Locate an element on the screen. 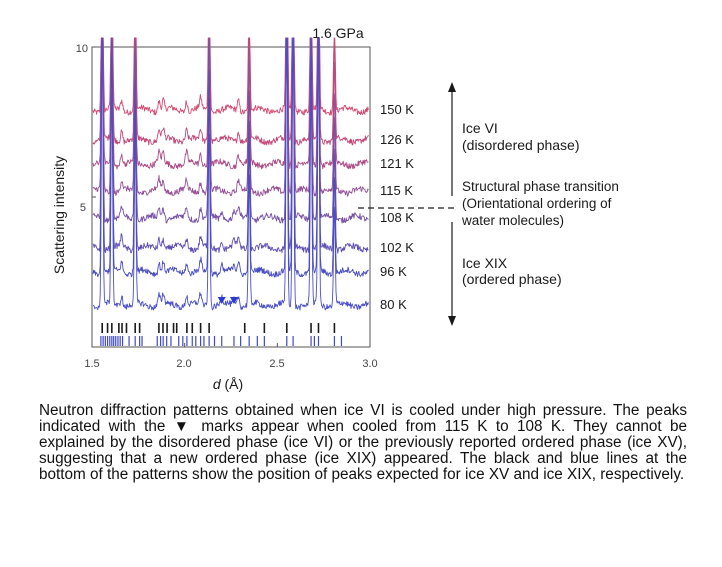 This screenshot has width=722, height=567. trace-121k is located at coordinates (230, 103).